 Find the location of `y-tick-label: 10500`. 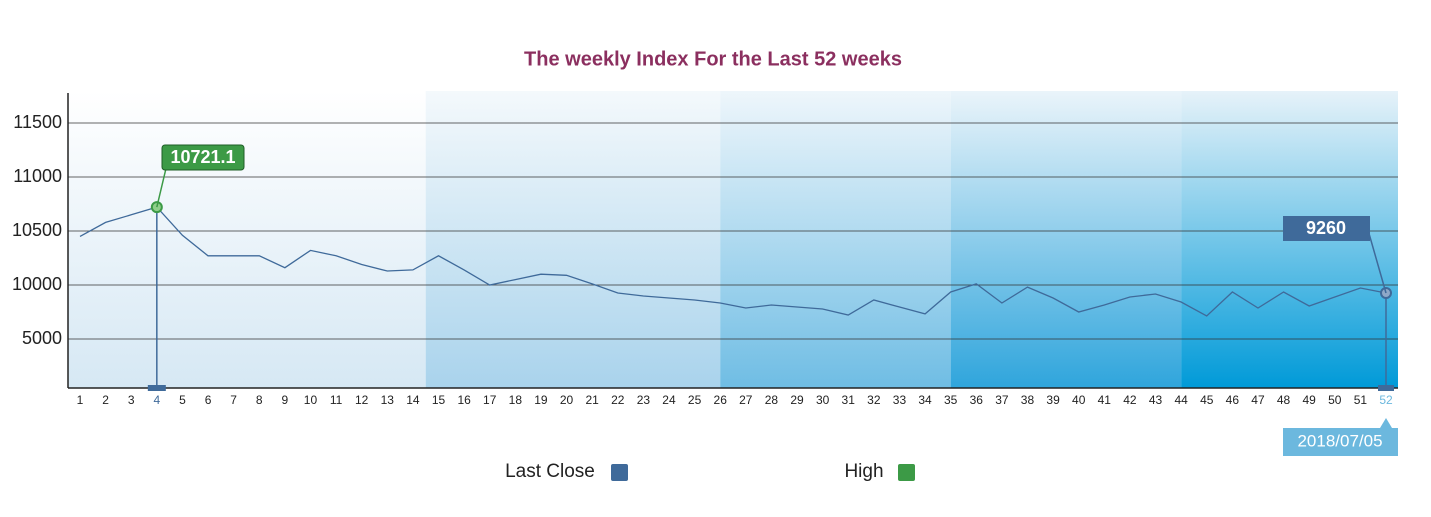

y-tick-label: 10500 is located at coordinates (37, 230).